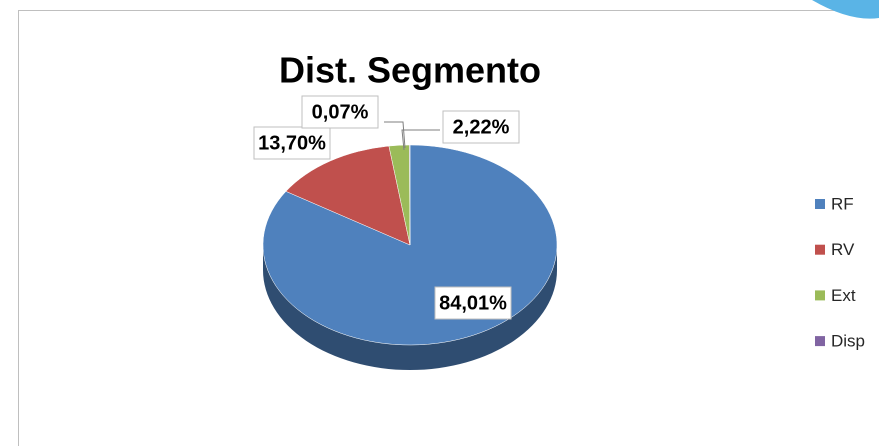  Describe the element at coordinates (842, 203) in the screenshot. I see `legend-label: RF` at that location.